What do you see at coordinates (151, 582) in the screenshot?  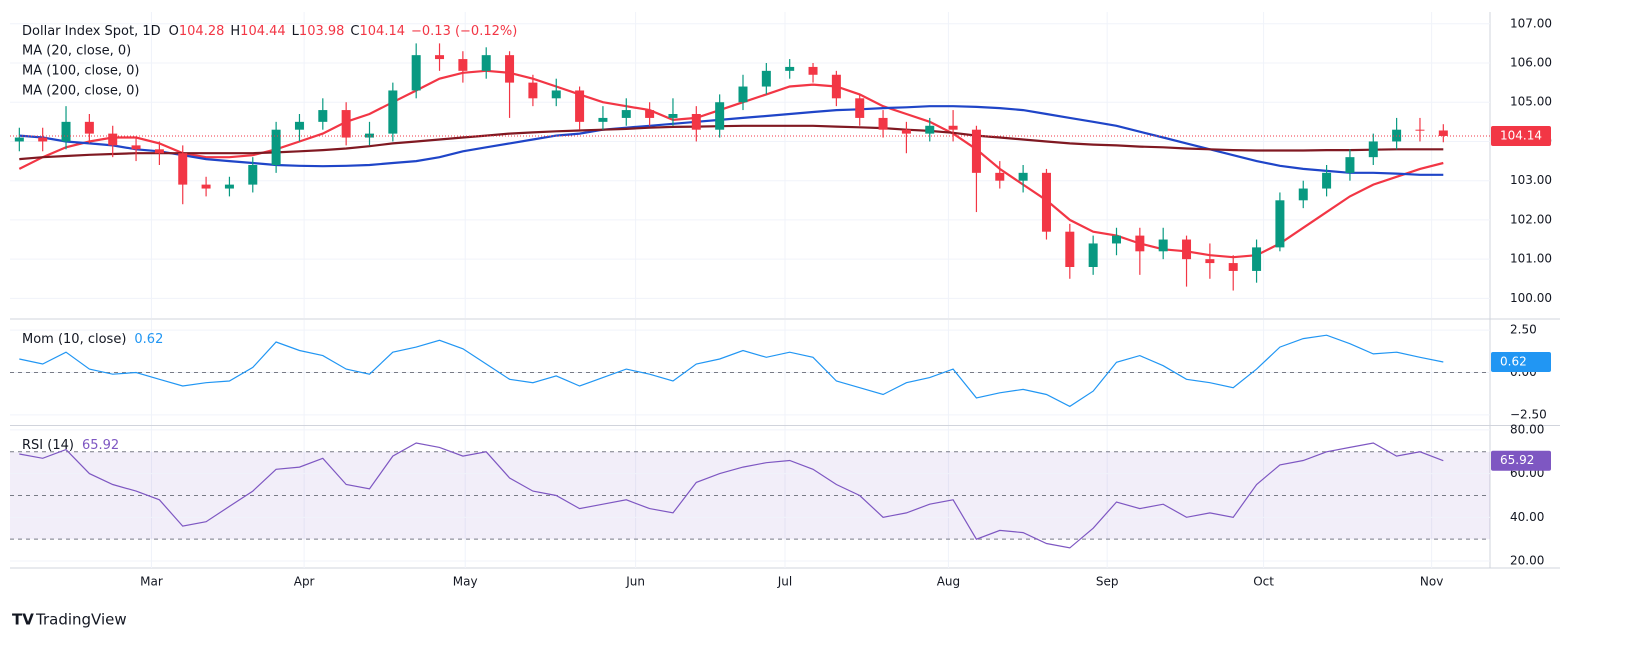 I see `x-tick-label: Mar` at bounding box center [151, 582].